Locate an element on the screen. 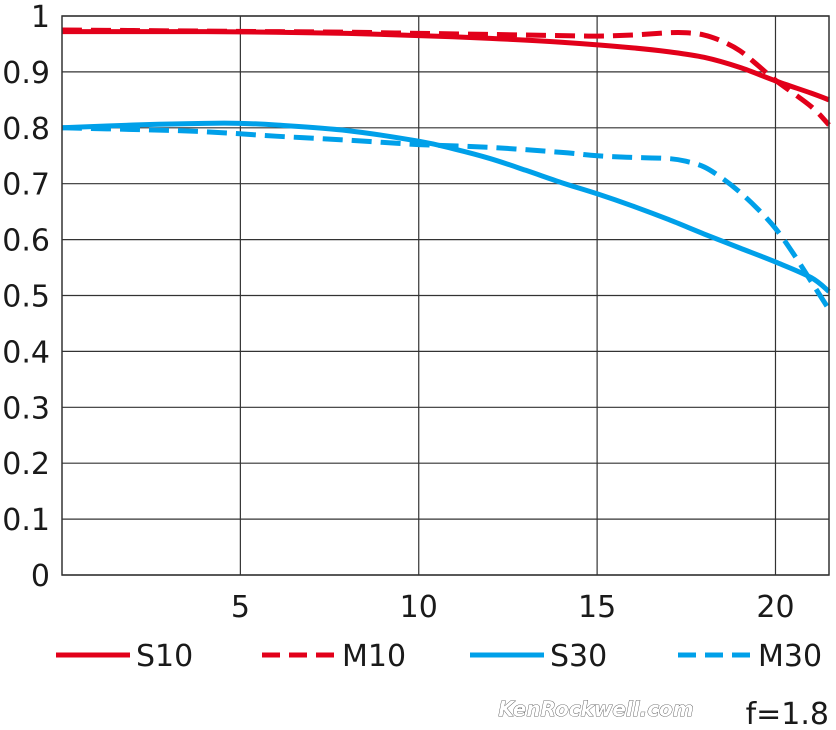 Image resolution: width=836 pixels, height=730 pixels. x-tick-label: 20 is located at coordinates (775, 607).